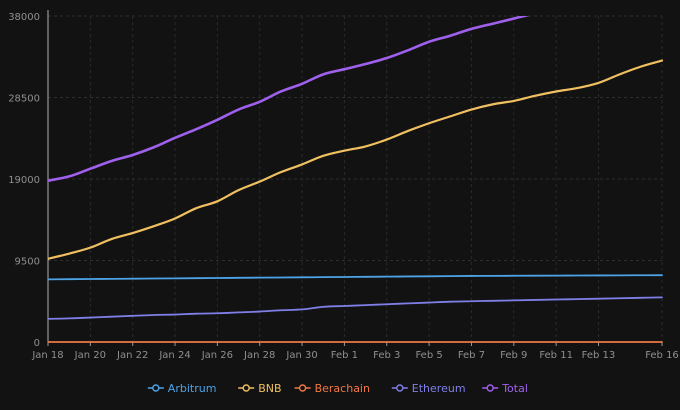 The image size is (680, 410). I want to click on legend-item-total: Total, so click(505, 388).